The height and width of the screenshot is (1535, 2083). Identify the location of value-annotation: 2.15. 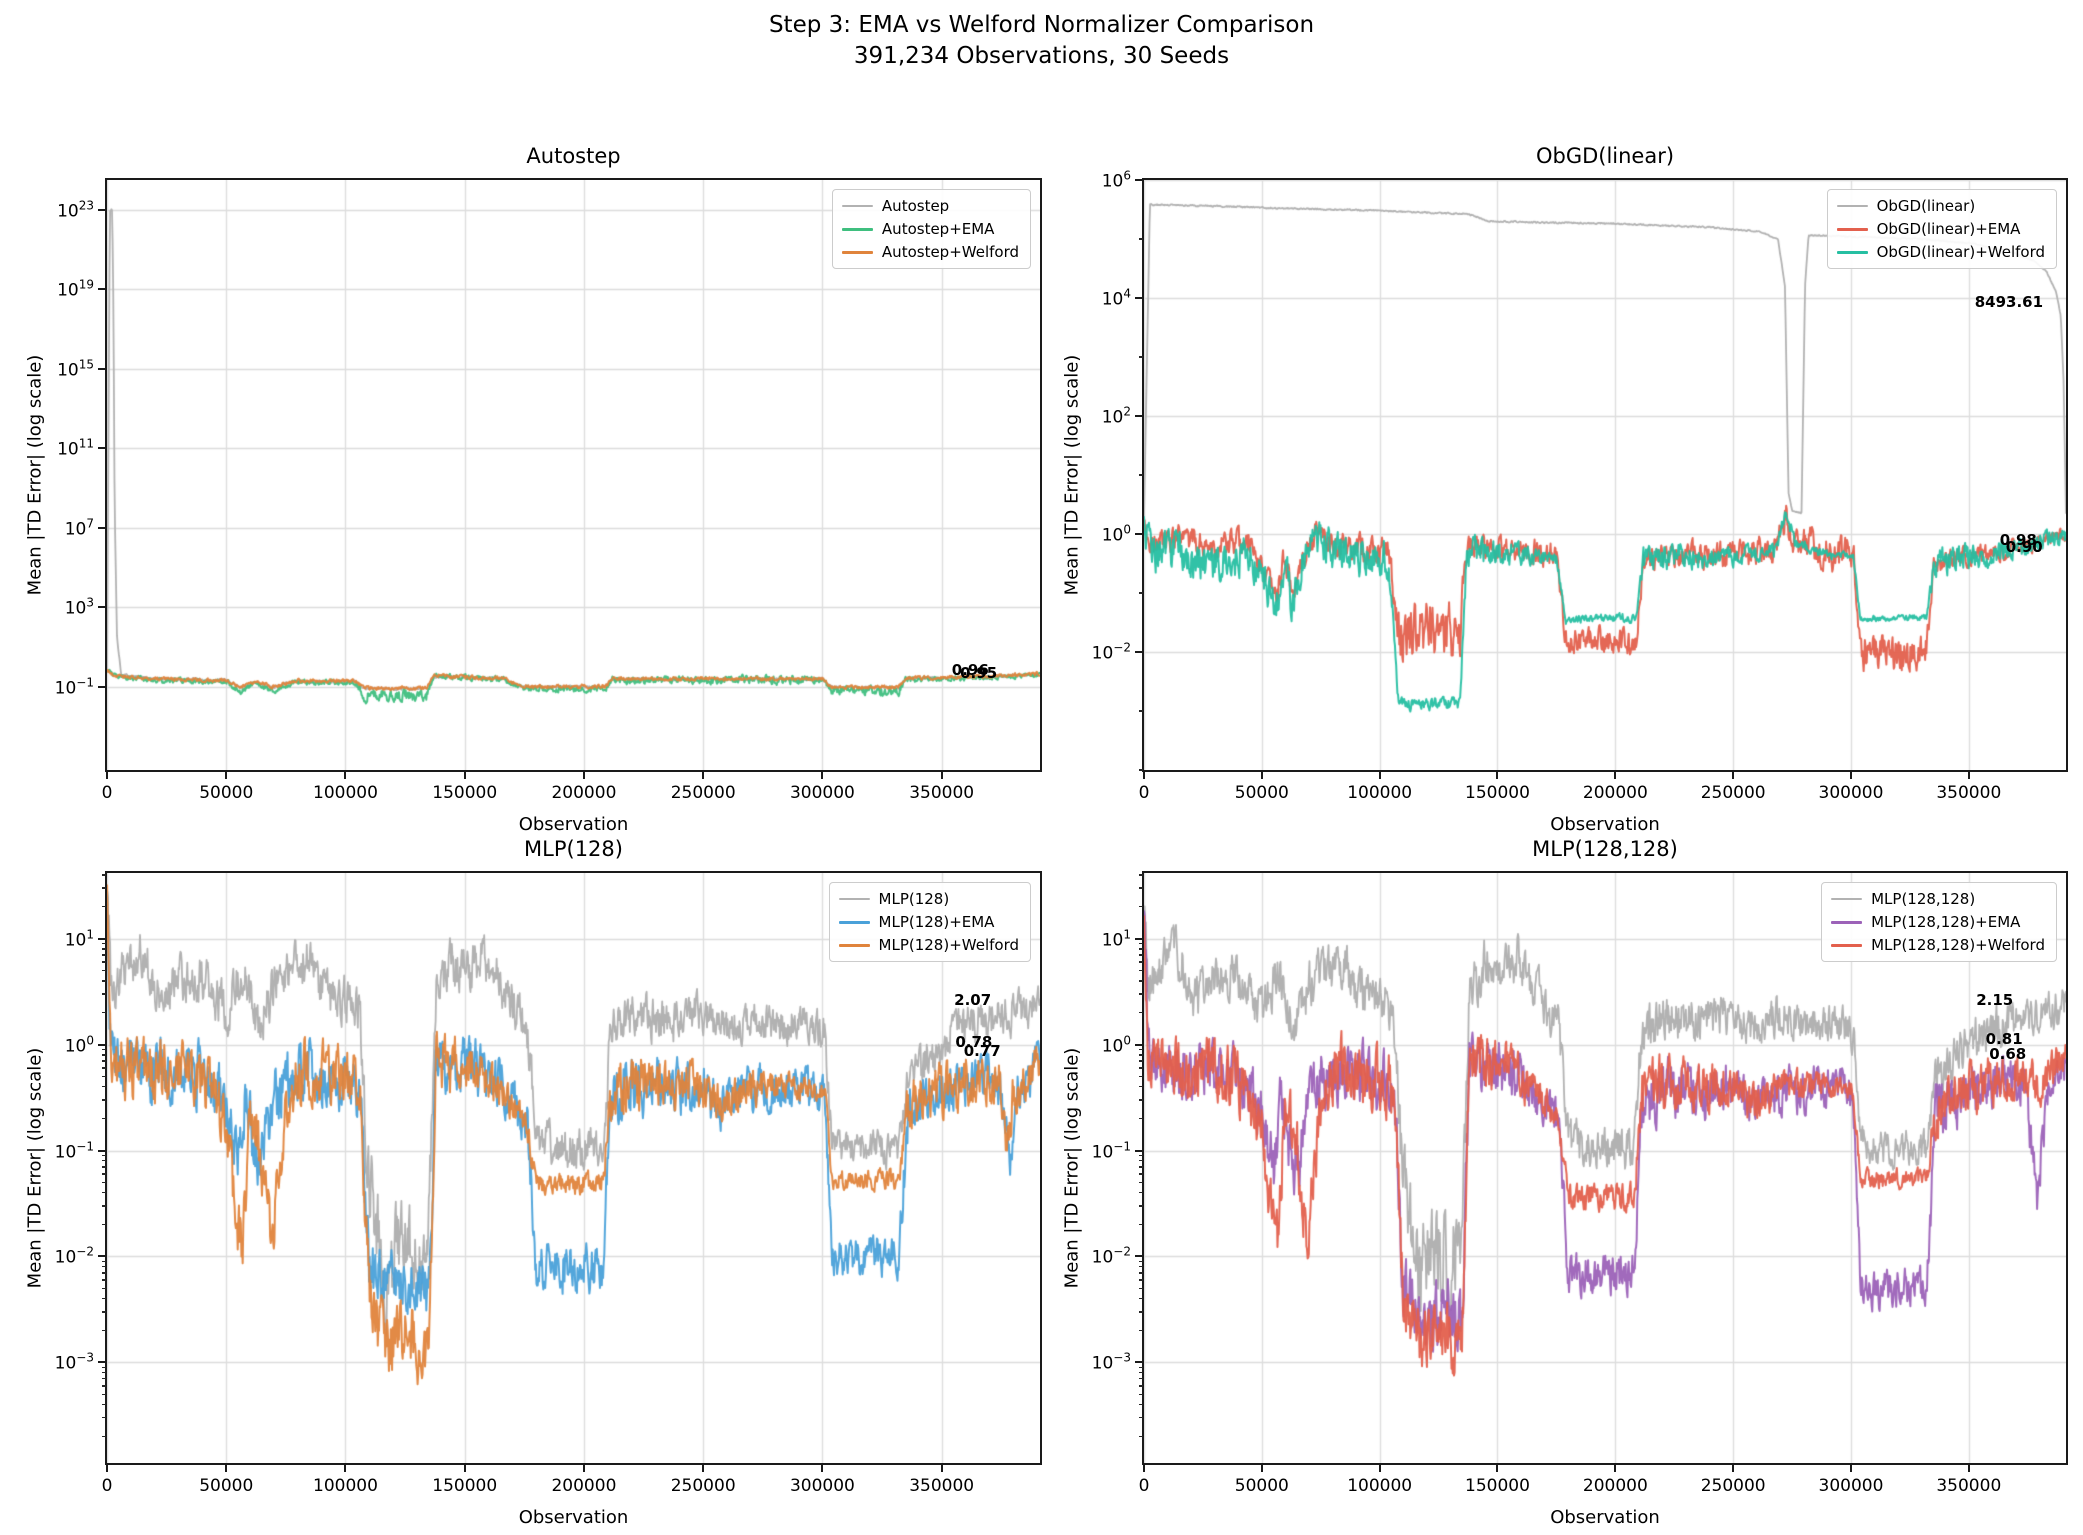
(1995, 1000).